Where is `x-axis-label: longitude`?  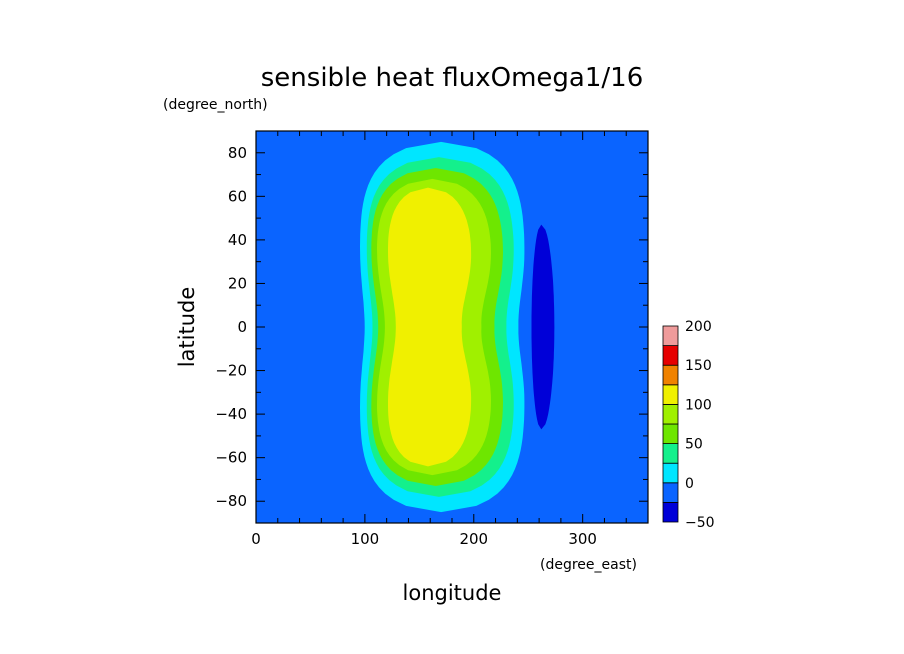 x-axis-label: longitude is located at coordinates (452, 593).